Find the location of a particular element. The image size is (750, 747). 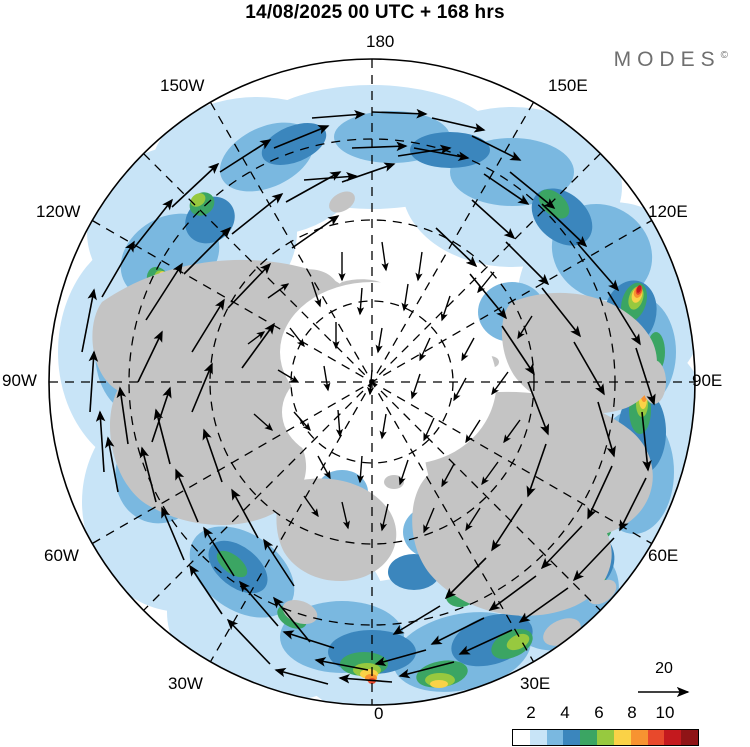

lon-label-120w: 120W is located at coordinates (58, 211).